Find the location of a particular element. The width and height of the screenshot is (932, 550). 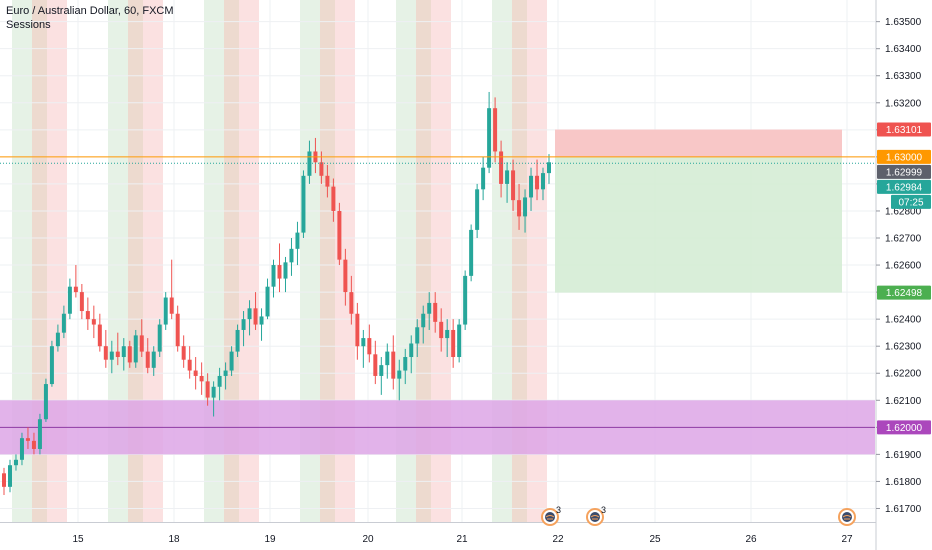

economic-event-icon: 3 is located at coordinates (596, 515).